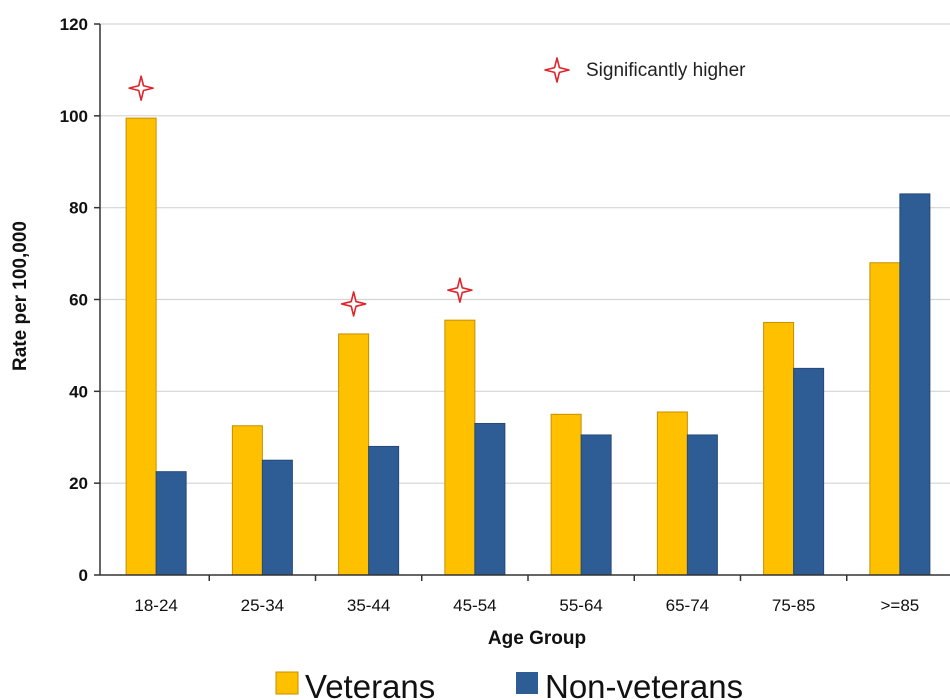 The height and width of the screenshot is (700, 950). What do you see at coordinates (687, 605) in the screenshot?
I see `x-tick-label: 65-74` at bounding box center [687, 605].